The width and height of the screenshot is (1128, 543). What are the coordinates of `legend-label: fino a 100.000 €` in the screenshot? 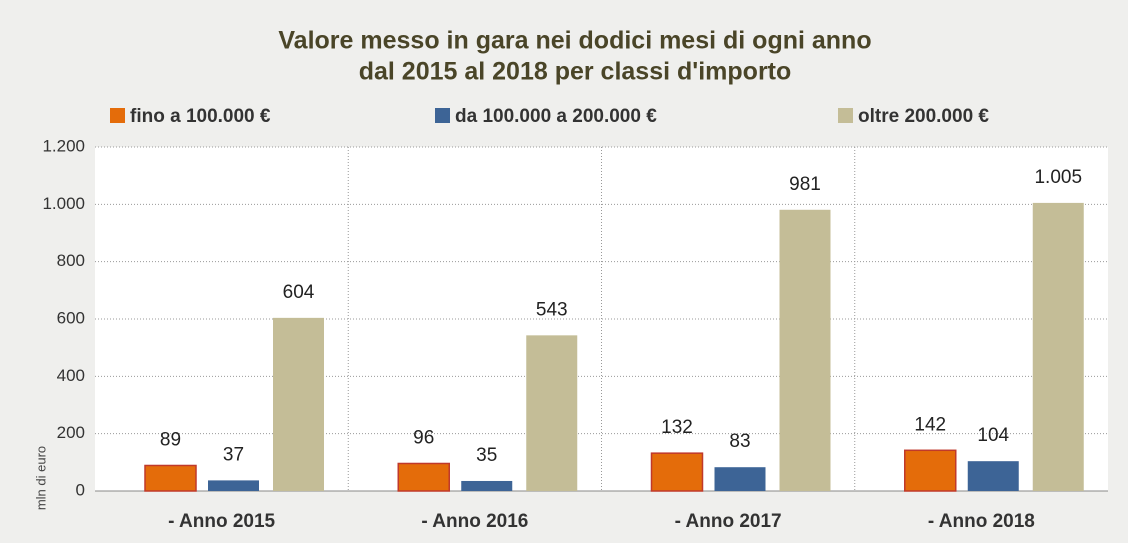 It's located at (200, 116).